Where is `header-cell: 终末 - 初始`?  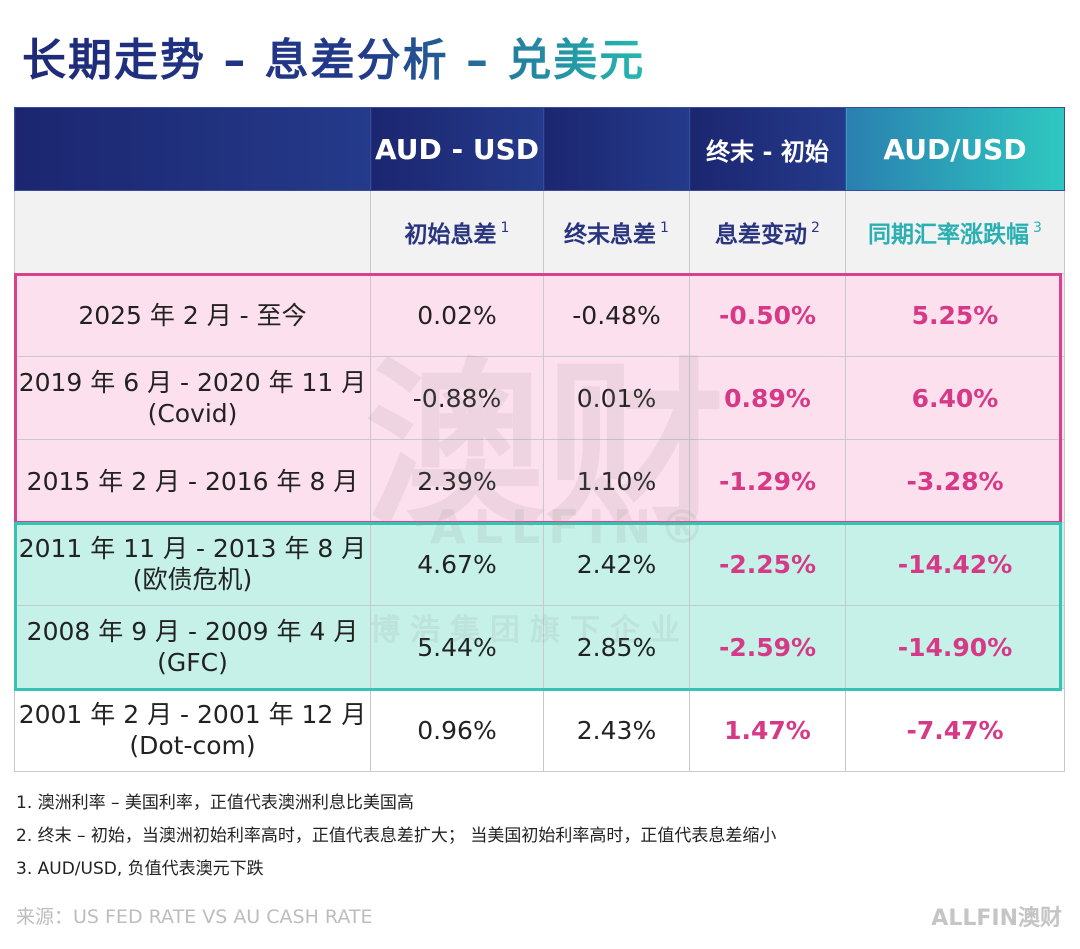 header-cell: 终末 - 初始 is located at coordinates (767, 149).